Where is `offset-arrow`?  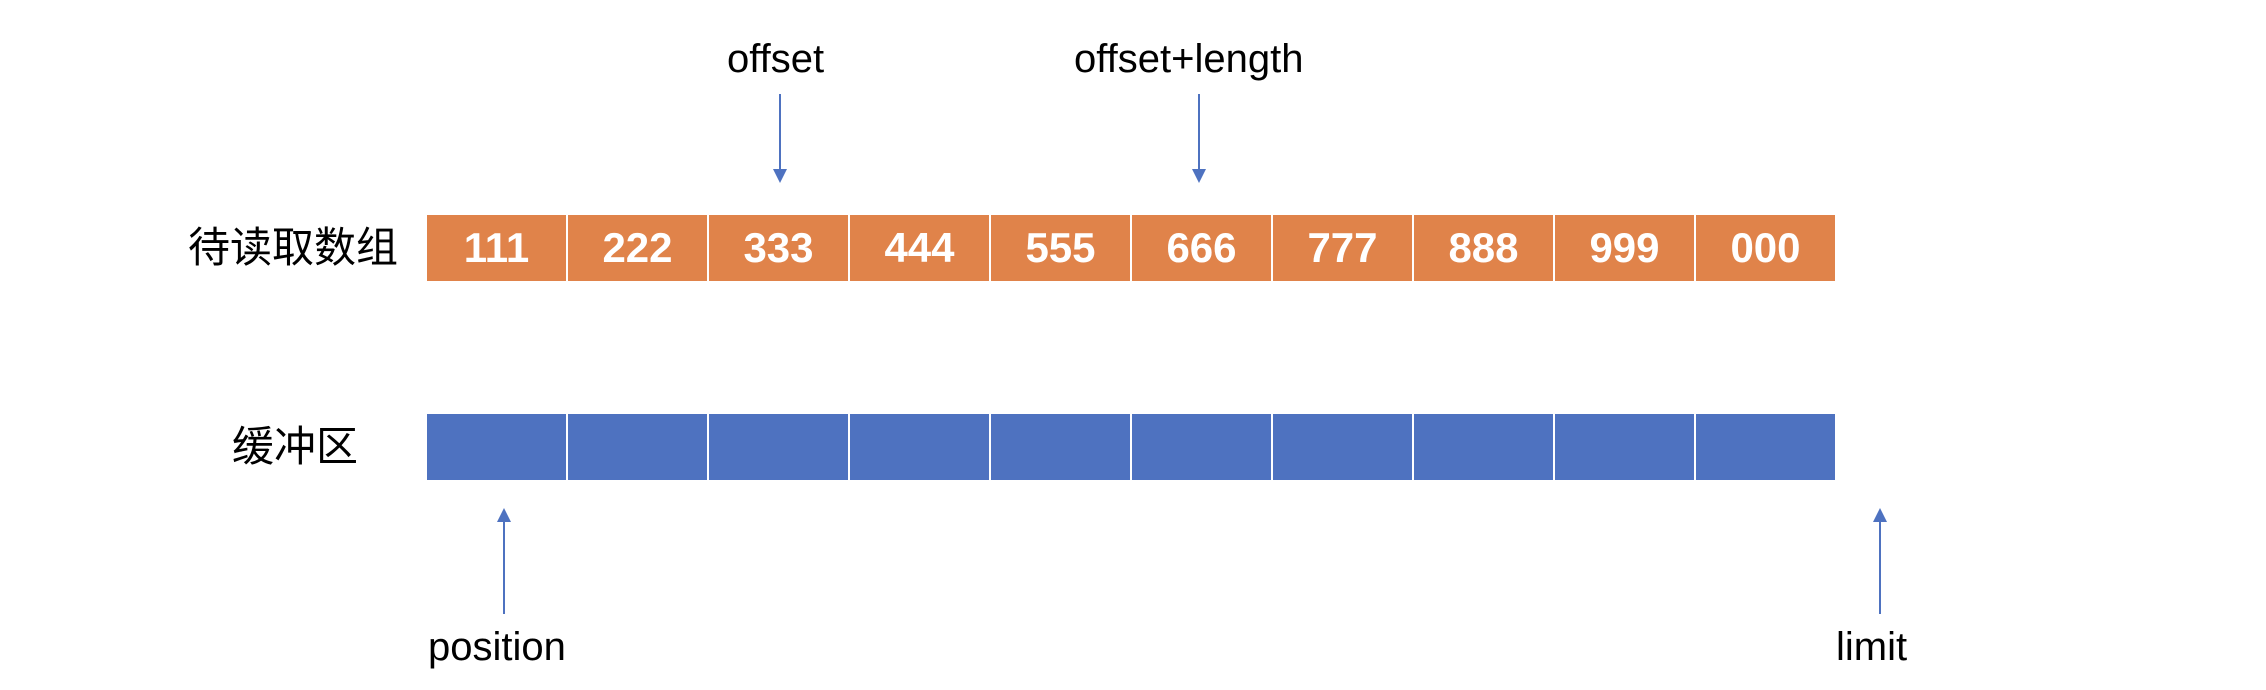
offset-arrow is located at coordinates (780, 139).